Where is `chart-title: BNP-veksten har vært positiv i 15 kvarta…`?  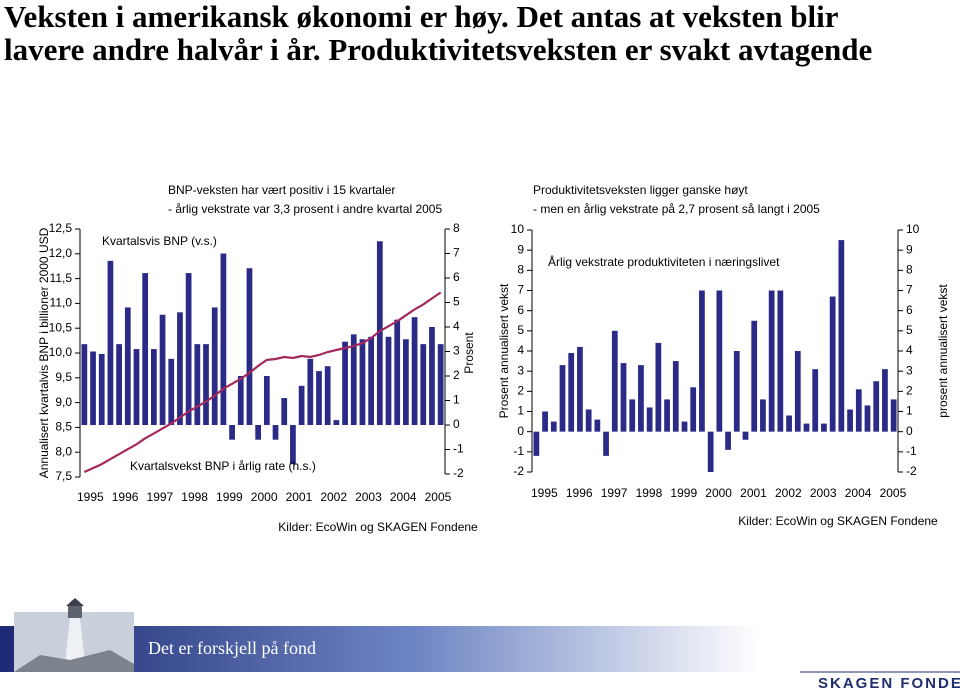
chart-title: BNP-veksten har vært positiv i 15 kvarta… is located at coordinates (281, 190).